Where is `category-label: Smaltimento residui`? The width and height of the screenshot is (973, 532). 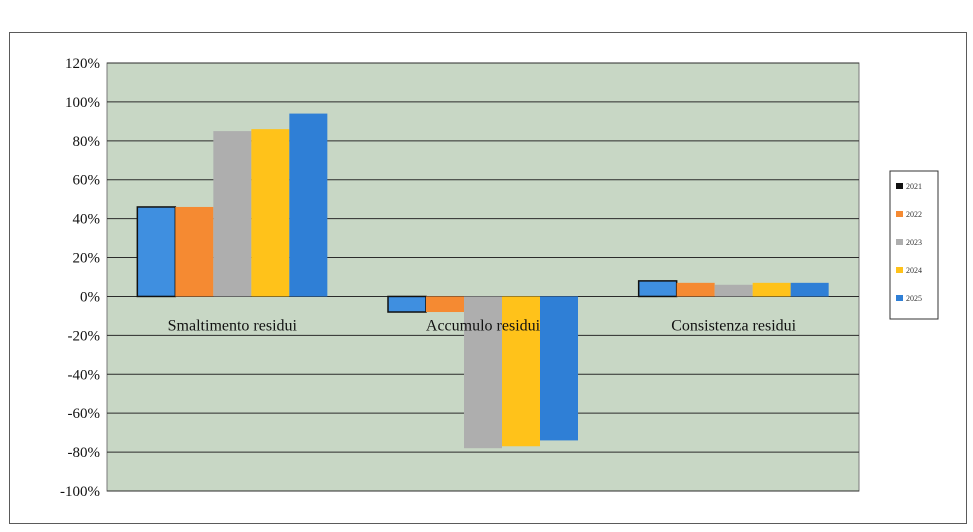
category-label: Smaltimento residui is located at coordinates (233, 325).